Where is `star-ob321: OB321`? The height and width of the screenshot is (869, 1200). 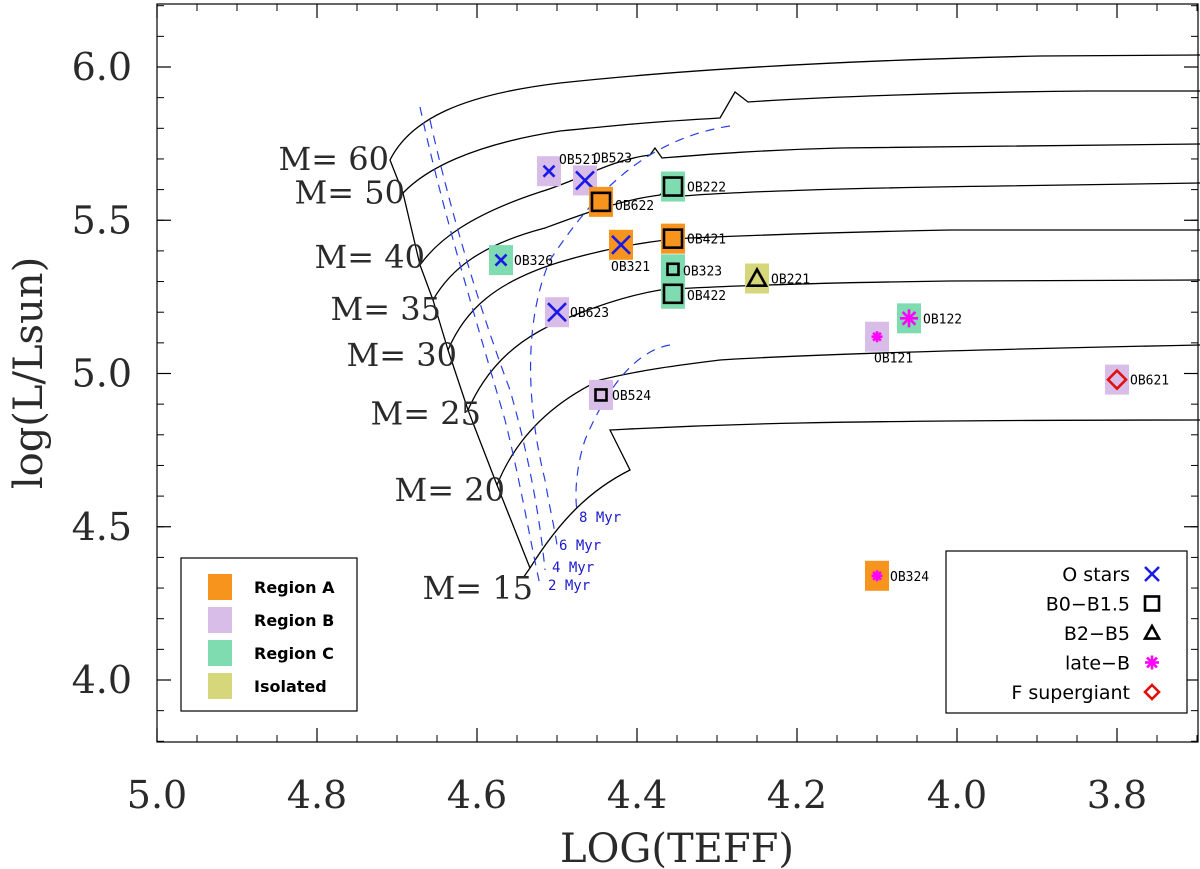
star-ob321: OB321 is located at coordinates (629, 252).